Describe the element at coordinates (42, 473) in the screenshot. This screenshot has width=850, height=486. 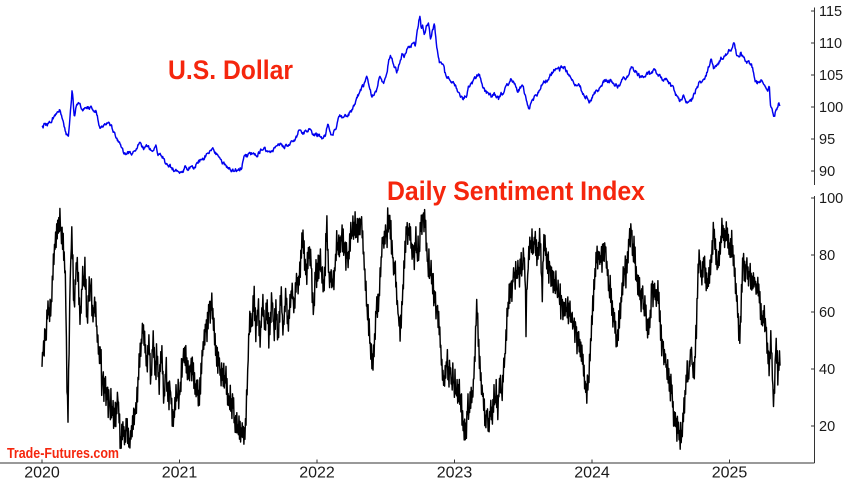
I see `svg-text: 2020` at that location.